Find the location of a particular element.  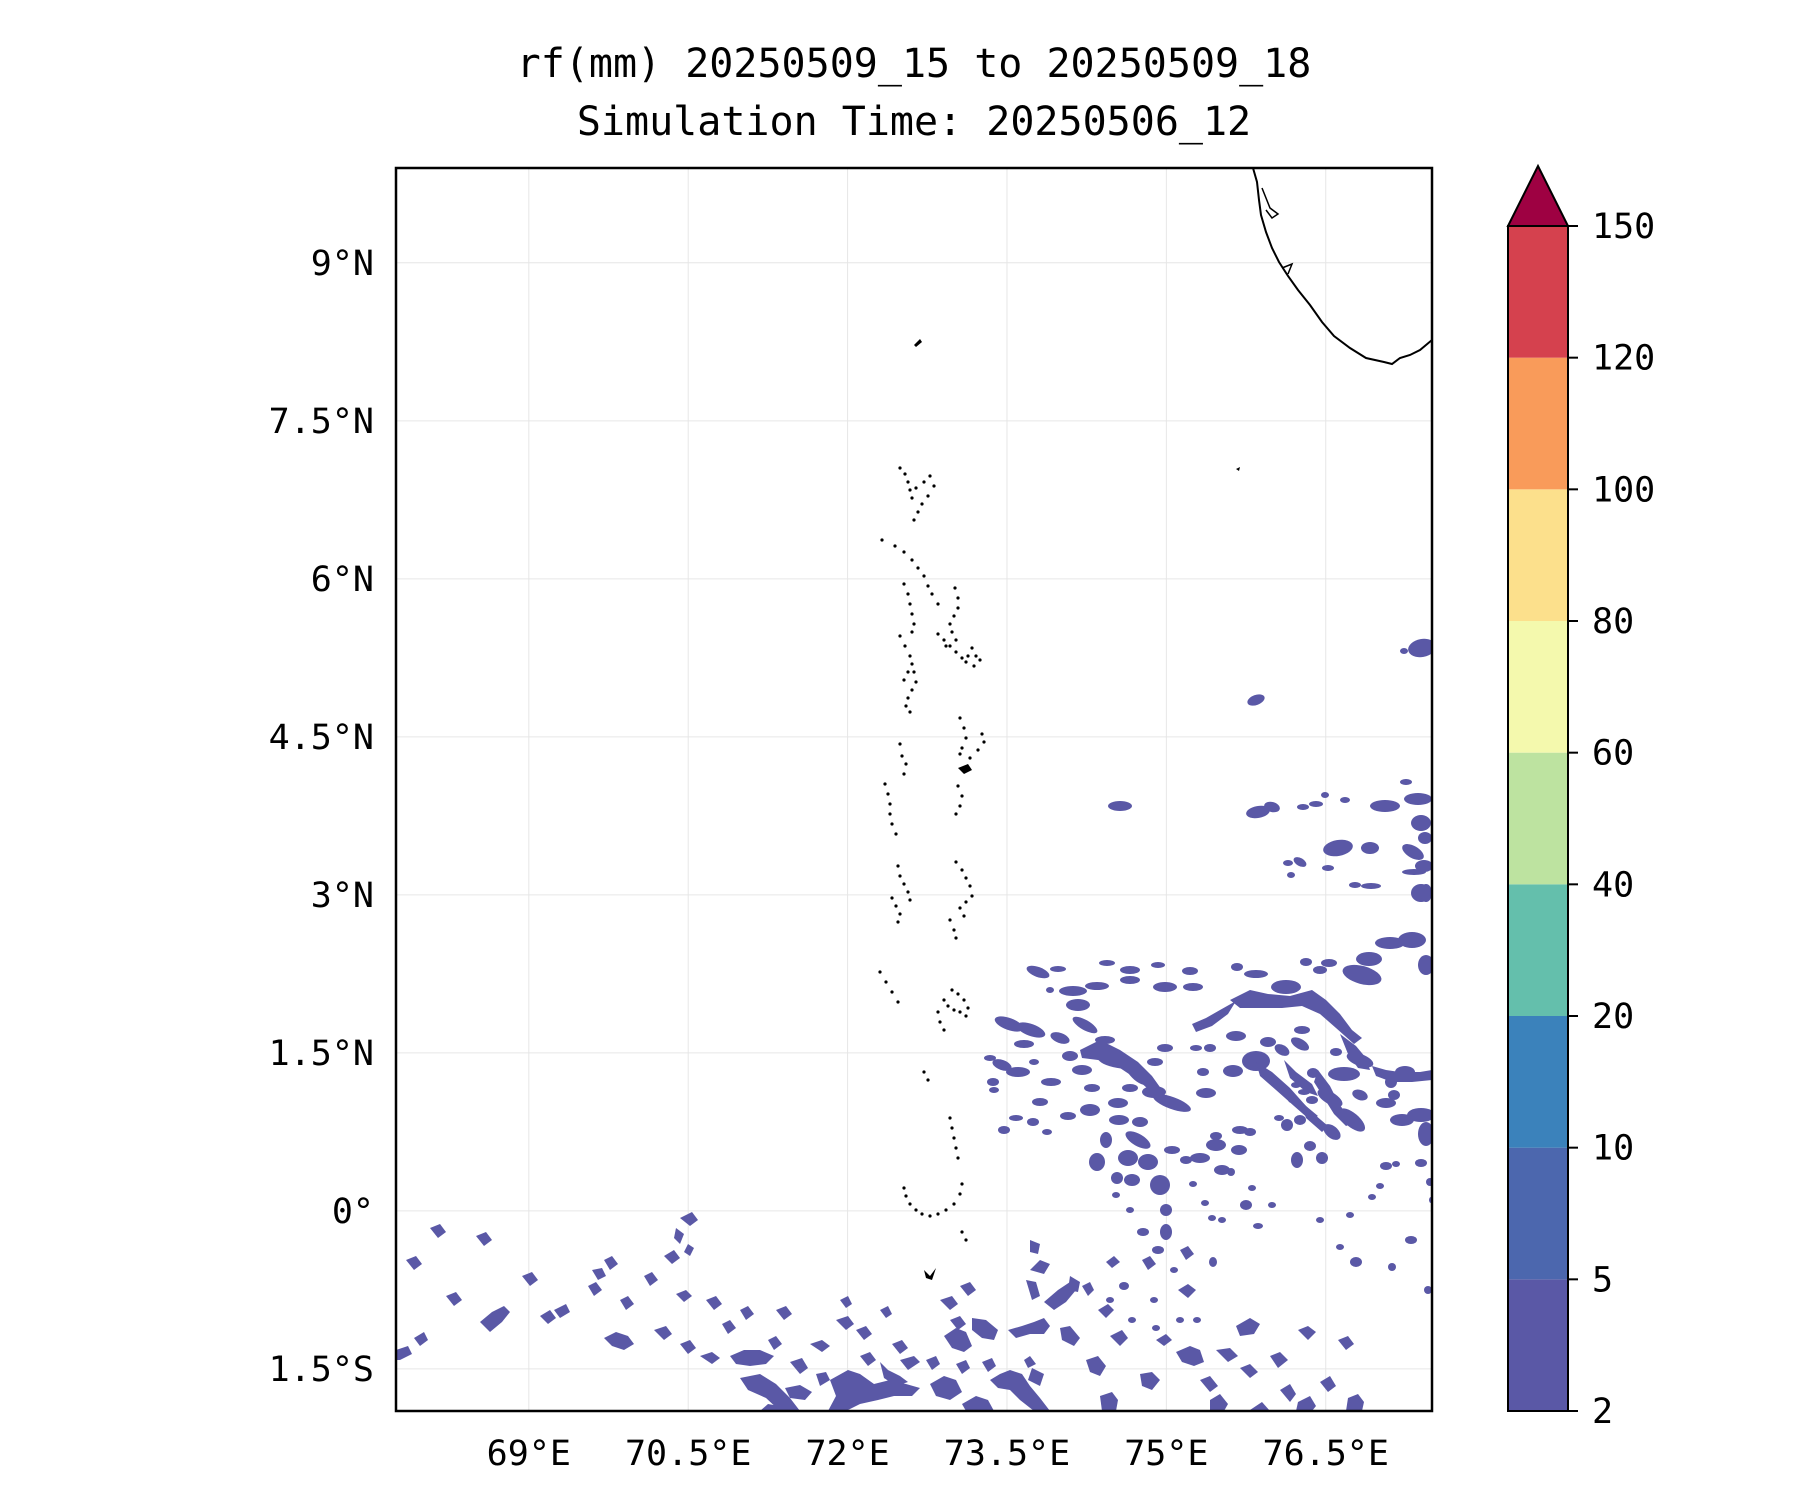

y-tick-label: 1.5°N is located at coordinates (321, 1054).